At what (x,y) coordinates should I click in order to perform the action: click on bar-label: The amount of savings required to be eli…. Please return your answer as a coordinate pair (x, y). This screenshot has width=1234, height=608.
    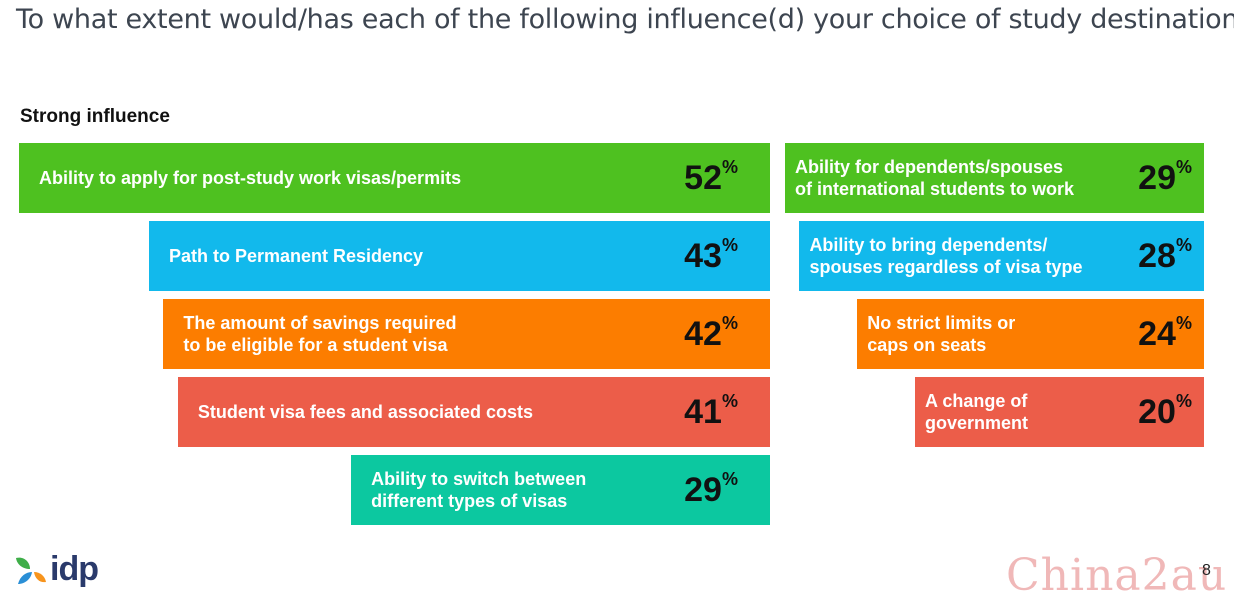
    Looking at the image, I should click on (320, 334).